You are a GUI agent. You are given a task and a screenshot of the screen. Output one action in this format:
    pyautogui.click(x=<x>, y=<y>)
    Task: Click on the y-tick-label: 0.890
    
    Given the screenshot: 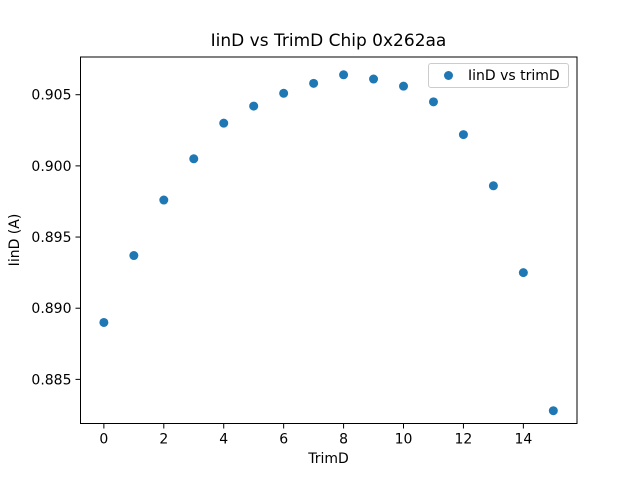 What is the action you would take?
    pyautogui.click(x=51, y=309)
    